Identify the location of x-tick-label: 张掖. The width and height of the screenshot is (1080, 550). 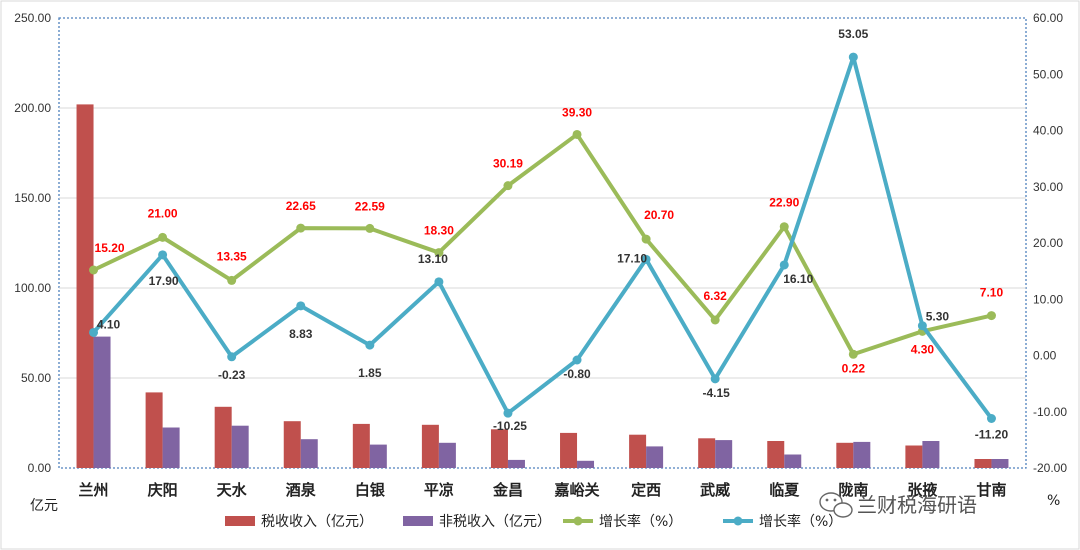
(922, 490).